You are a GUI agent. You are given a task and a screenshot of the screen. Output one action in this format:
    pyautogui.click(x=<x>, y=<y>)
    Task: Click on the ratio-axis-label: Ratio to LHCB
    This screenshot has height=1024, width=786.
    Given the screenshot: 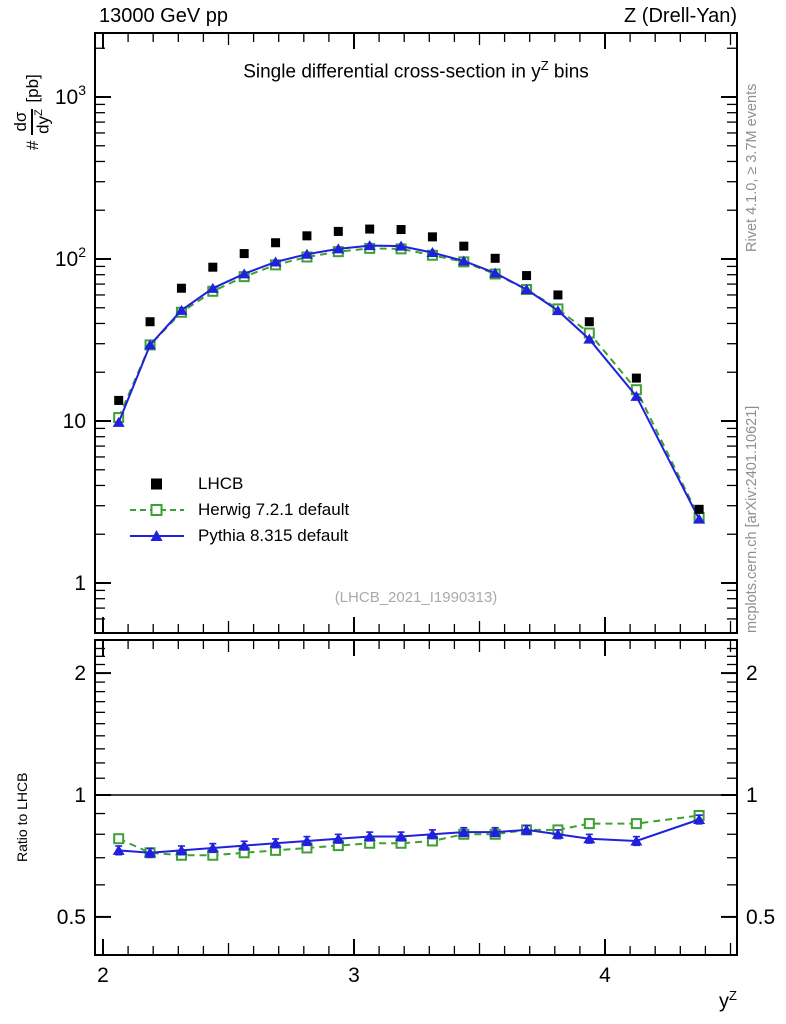 What is the action you would take?
    pyautogui.click(x=22, y=817)
    